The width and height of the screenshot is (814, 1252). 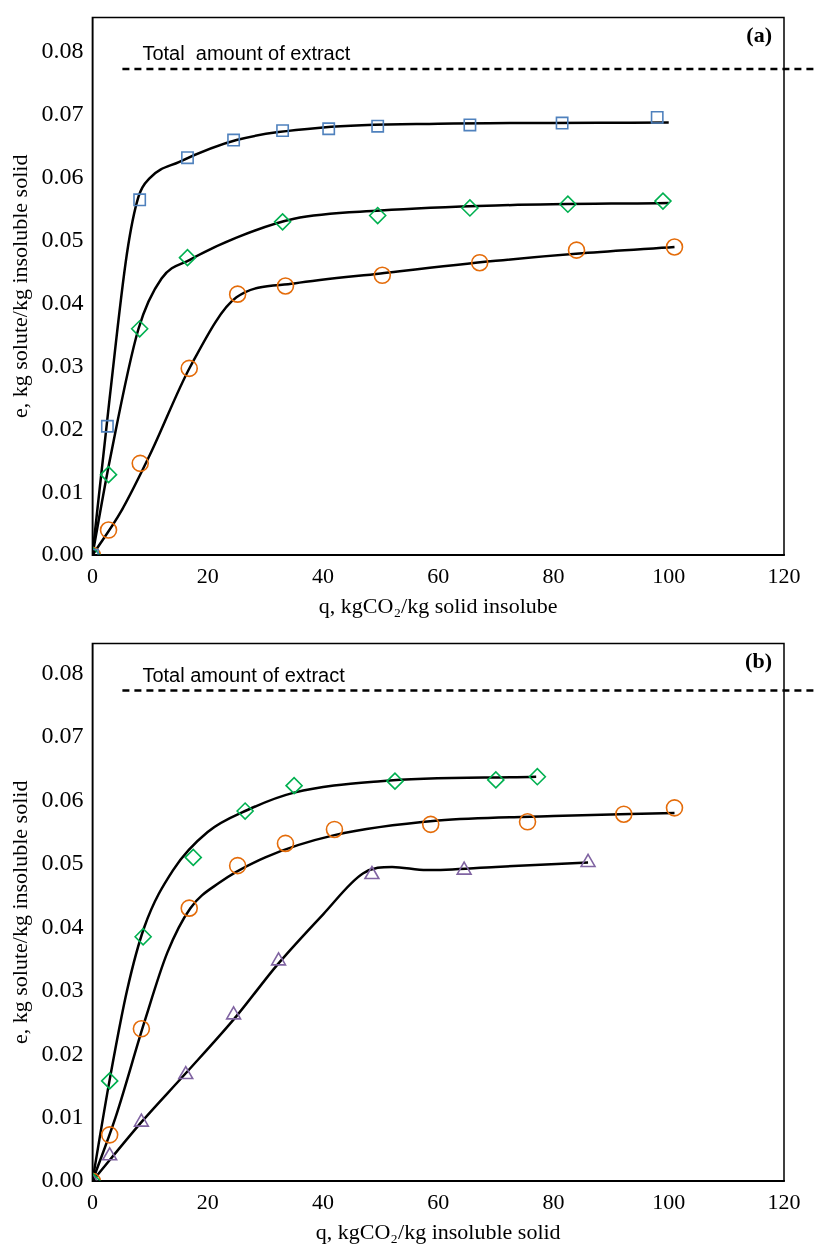 What do you see at coordinates (759, 35) in the screenshot?
I see `annotation: (a)` at bounding box center [759, 35].